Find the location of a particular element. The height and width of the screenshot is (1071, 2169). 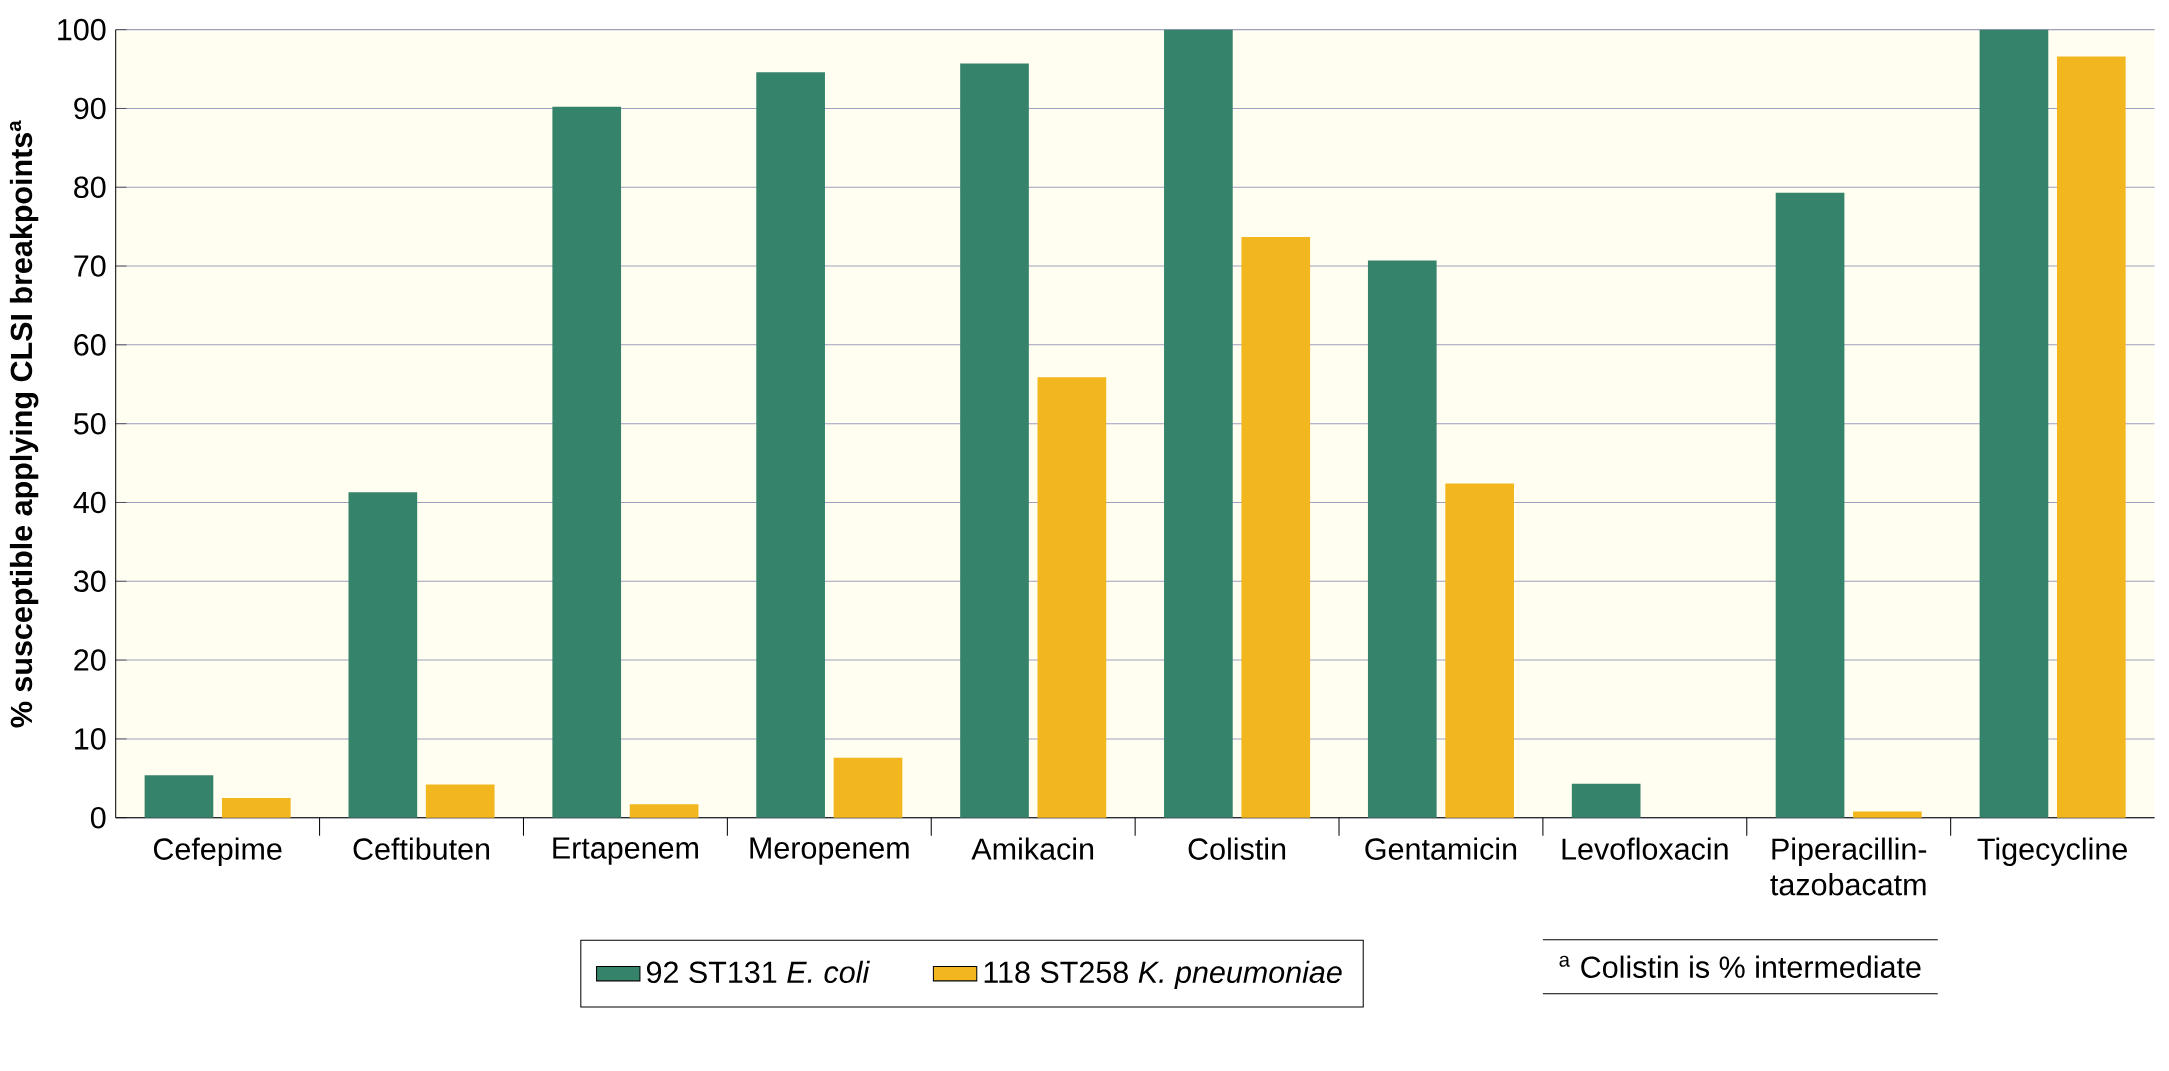

x-tick-label: Cefepime is located at coordinates (217, 852).